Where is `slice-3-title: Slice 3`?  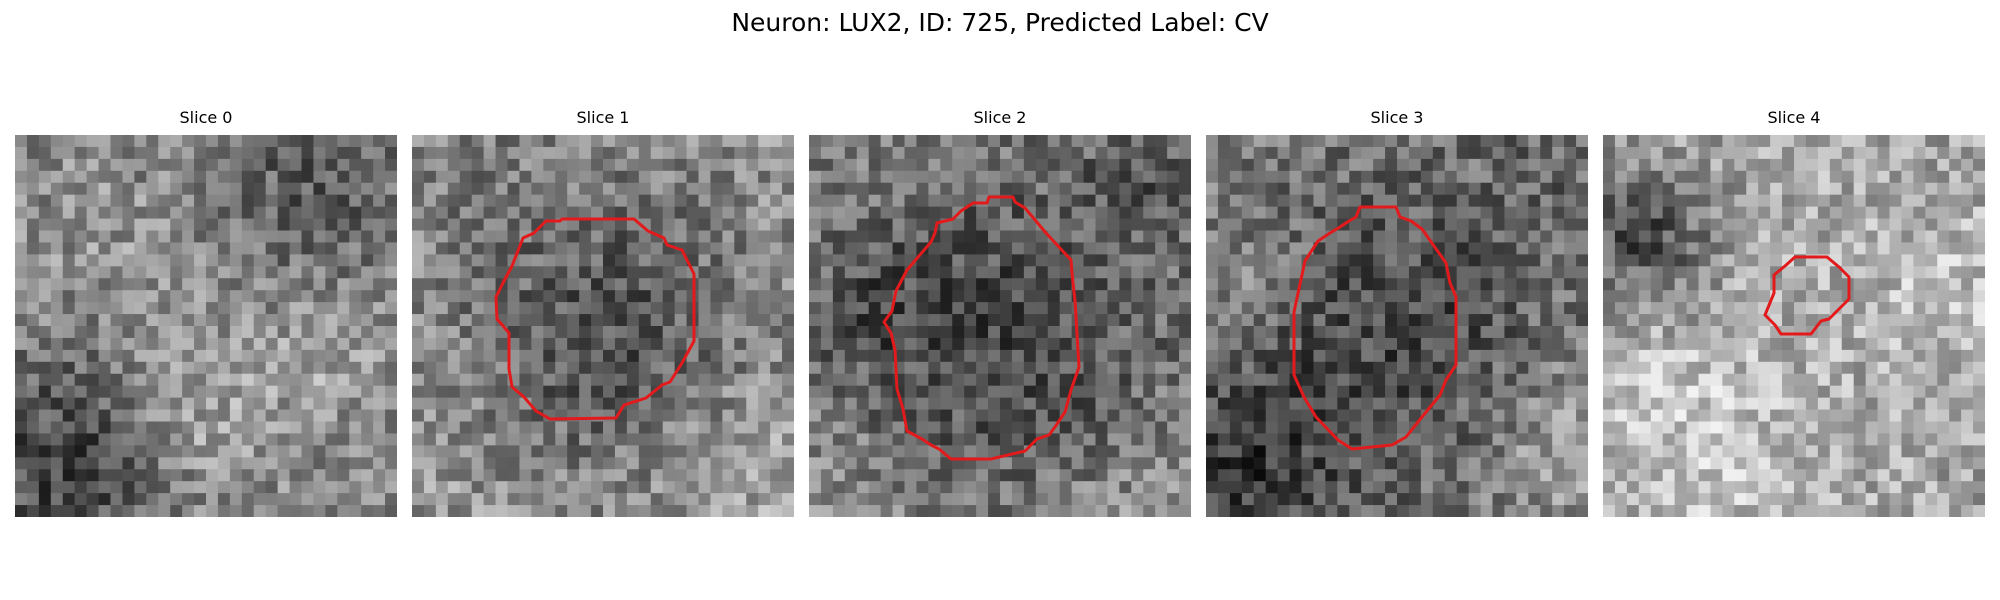 slice-3-title: Slice 3 is located at coordinates (1397, 117).